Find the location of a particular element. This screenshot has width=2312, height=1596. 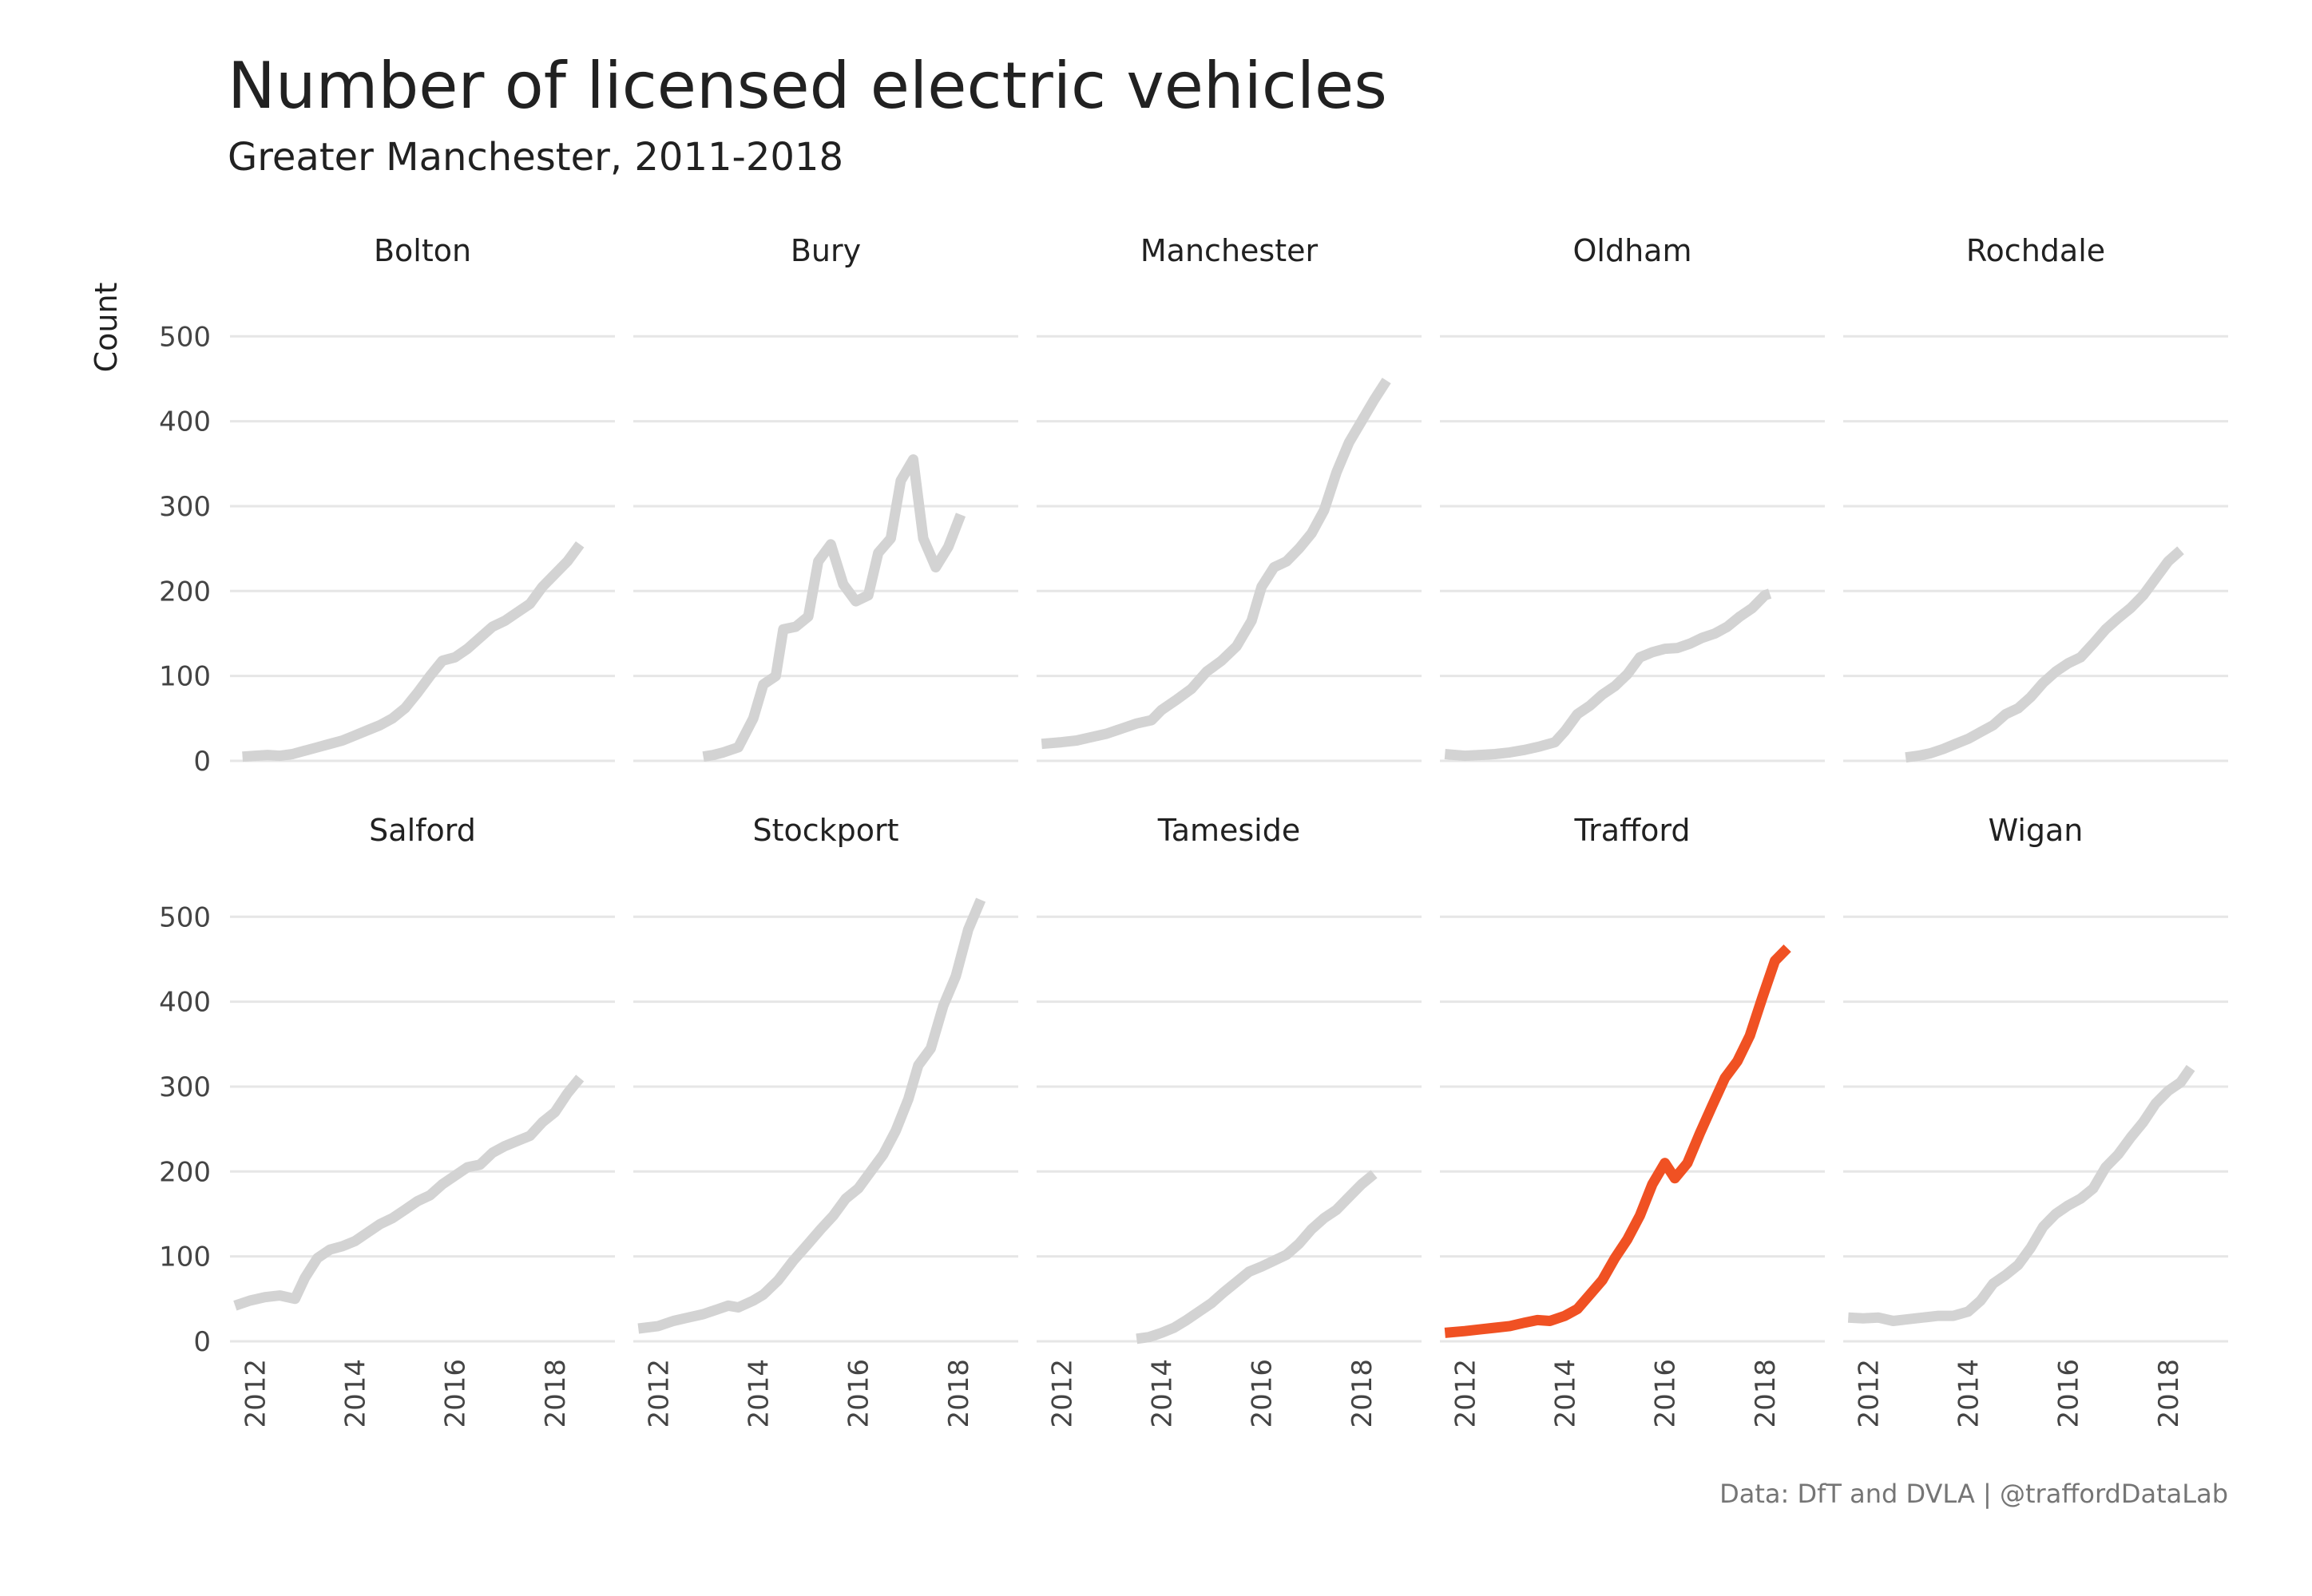

facet-stockport: Stockport 2012 2014 2016 2018 is located at coordinates (825, 1120).